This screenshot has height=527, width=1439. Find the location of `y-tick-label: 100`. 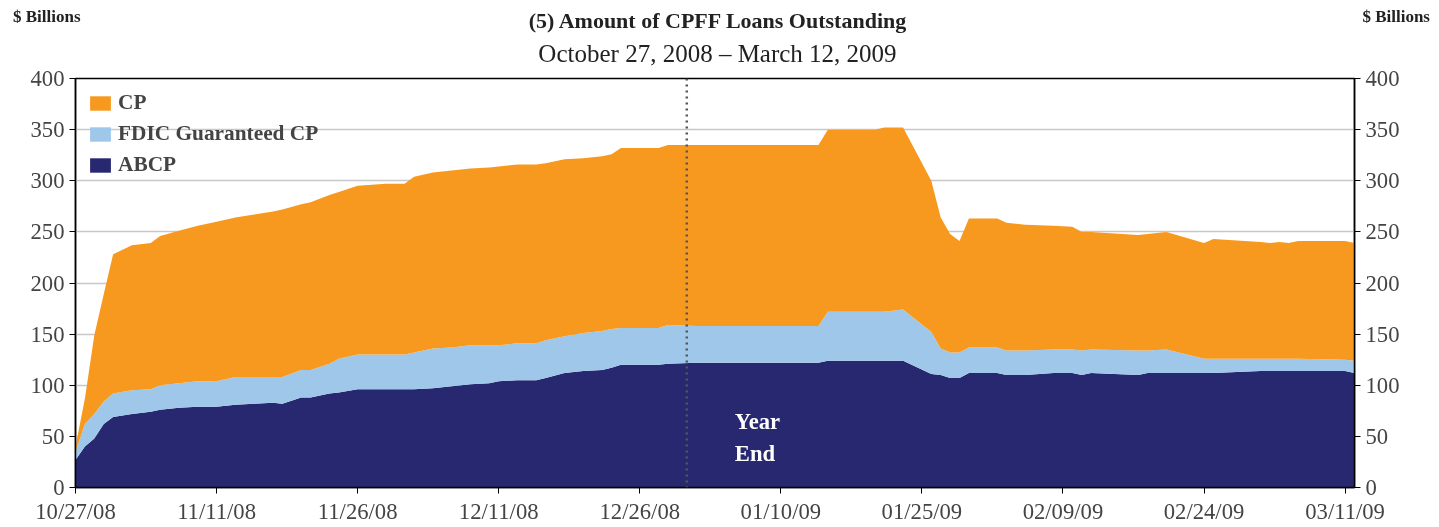

y-tick-label: 100 is located at coordinates (47, 385).